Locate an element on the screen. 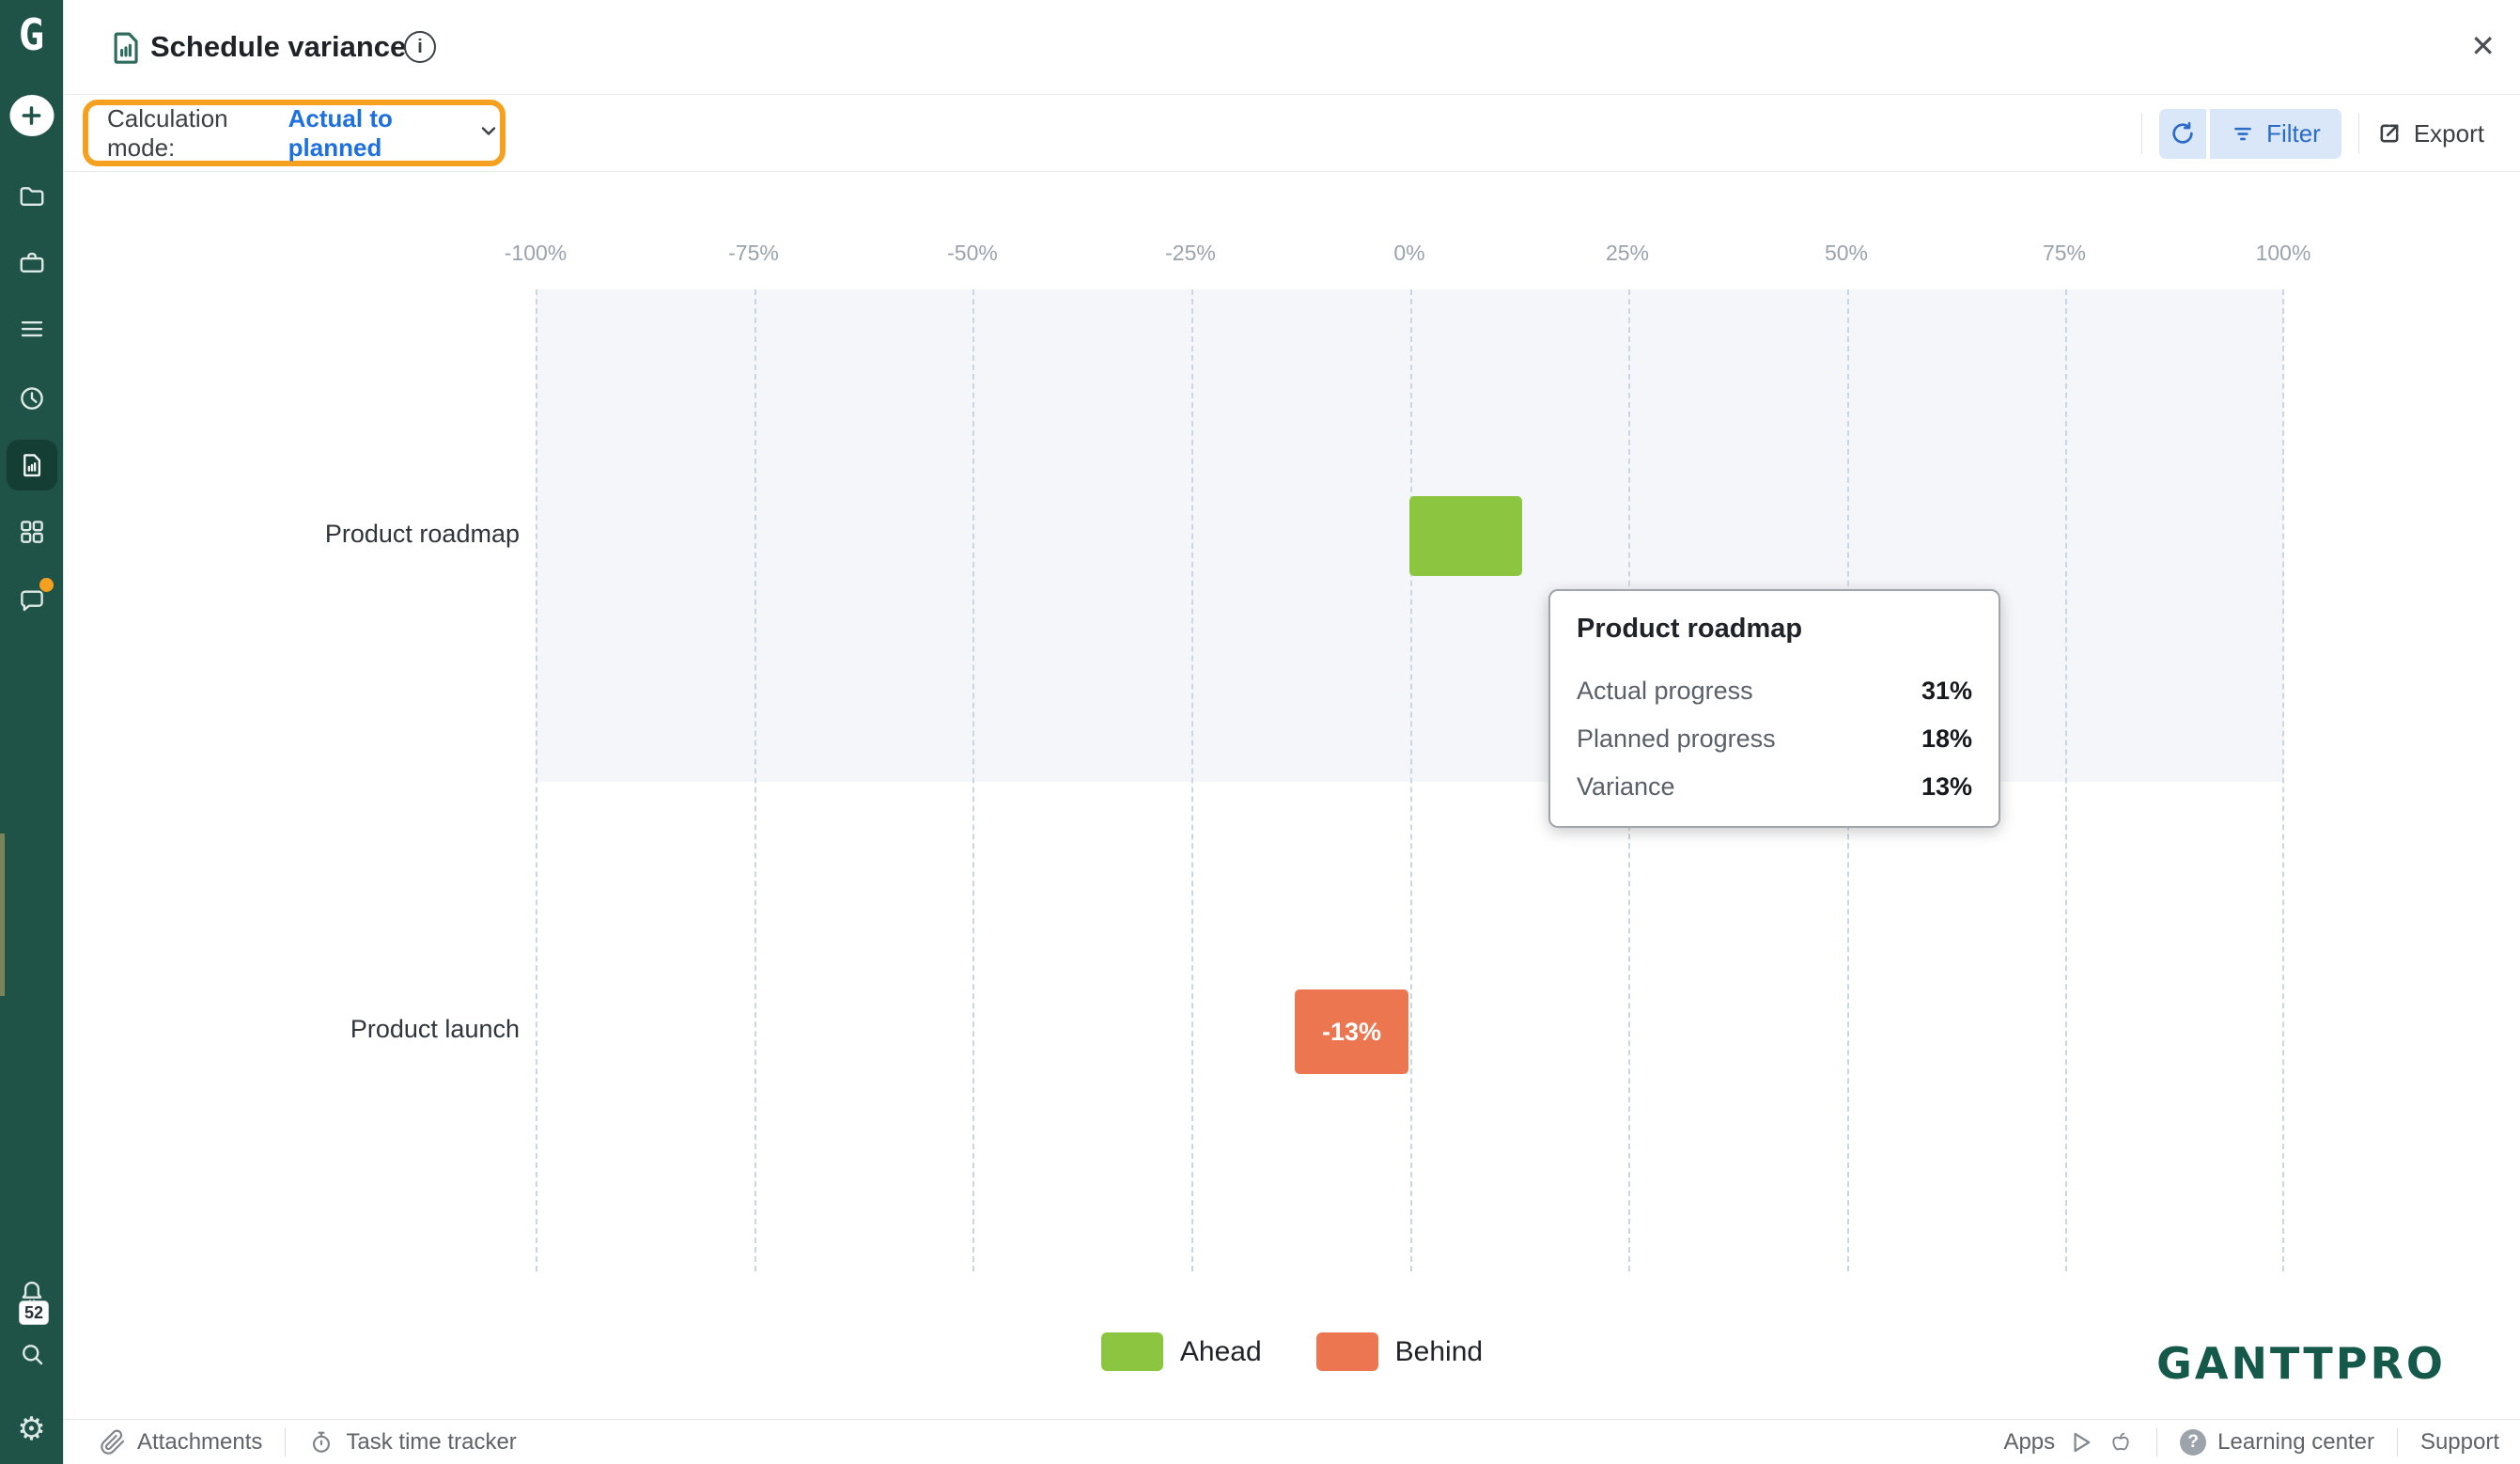 The image size is (2520, 1464). tooltip-title: Product roadmap is located at coordinates (1690, 629).